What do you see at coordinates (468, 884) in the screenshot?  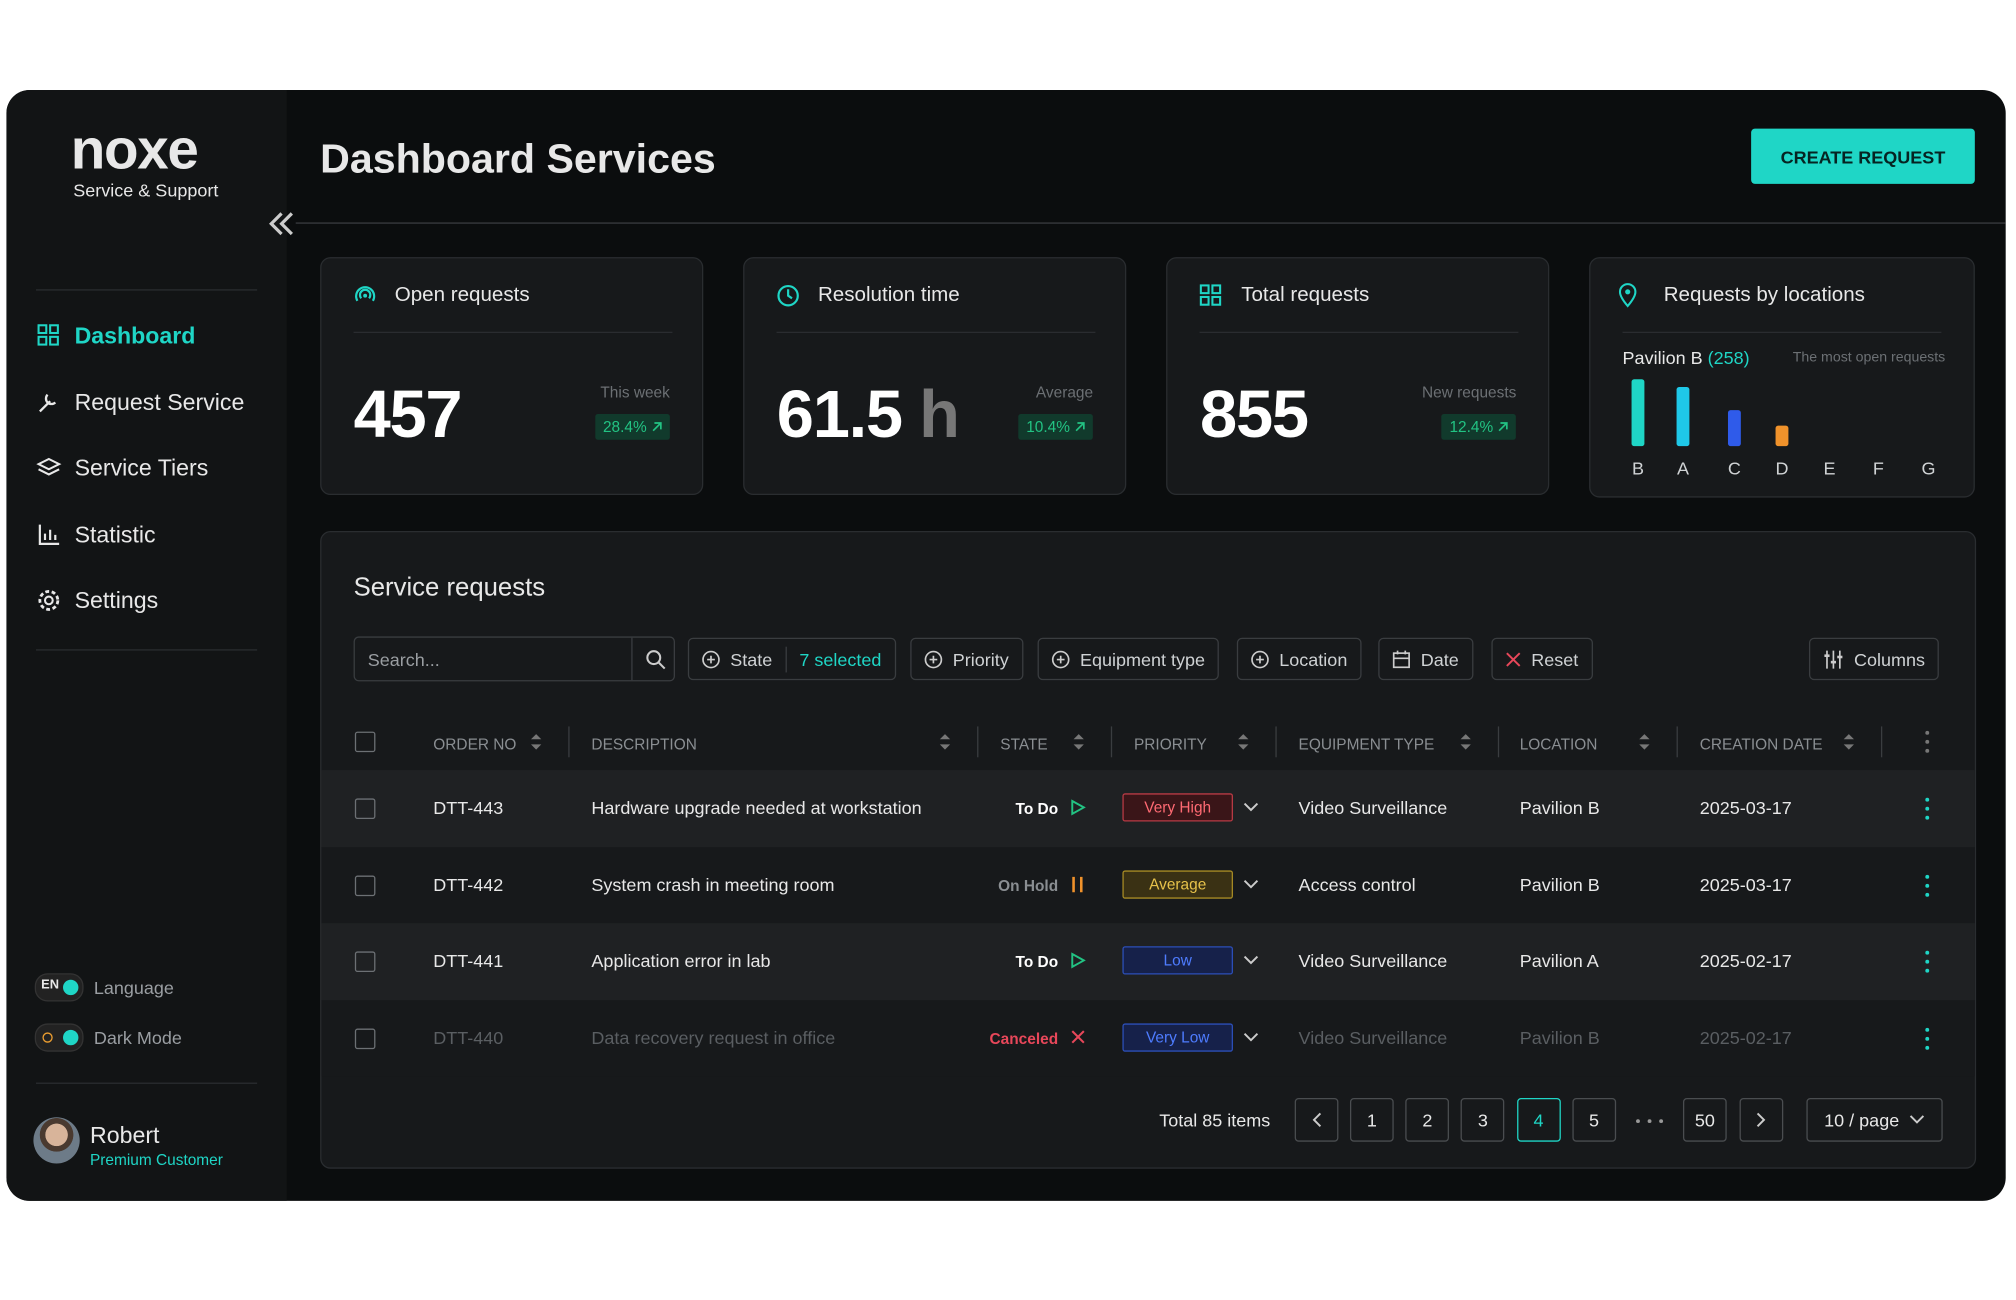 I see `cell-order: DTT-442` at bounding box center [468, 884].